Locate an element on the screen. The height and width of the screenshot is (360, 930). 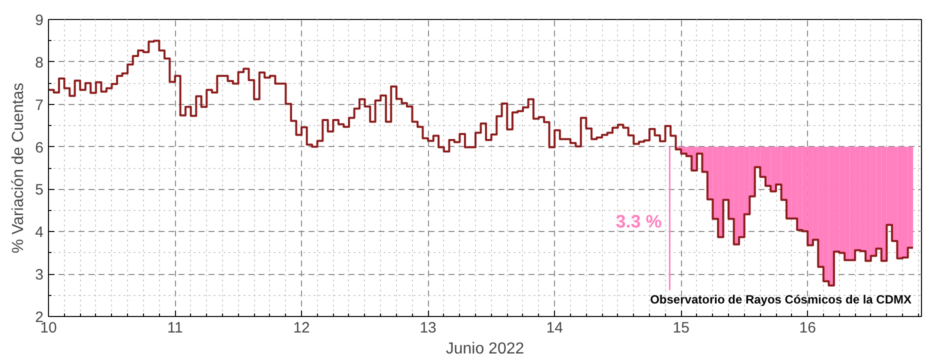
y-tick-label: 4 is located at coordinates (39, 233).